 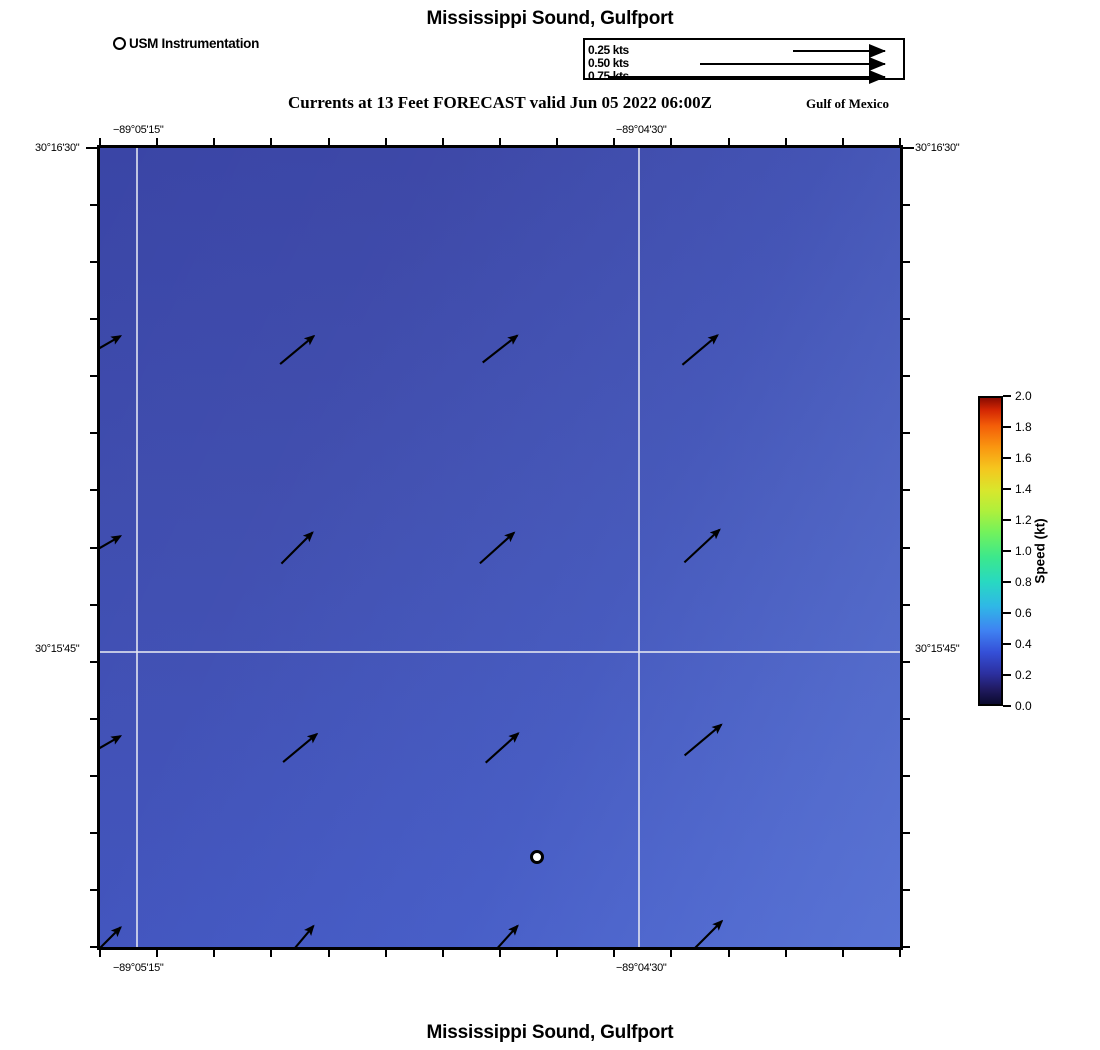 I want to click on scale-legend-label: 0.50 kts, so click(x=608, y=63).